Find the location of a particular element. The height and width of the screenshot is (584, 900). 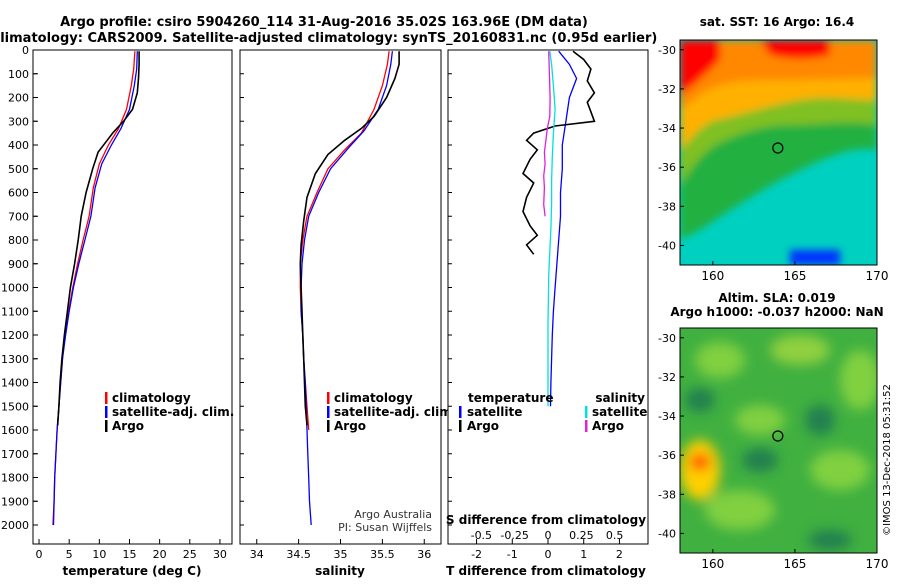

legend-temperature-head: temperature is located at coordinates (510, 398).